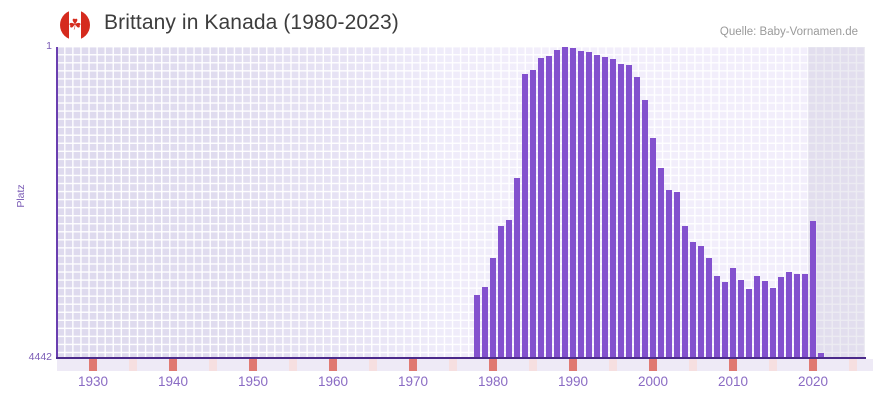 The image size is (873, 402). Describe the element at coordinates (493, 381) in the screenshot. I see `x-axis-label: 1980` at that location.